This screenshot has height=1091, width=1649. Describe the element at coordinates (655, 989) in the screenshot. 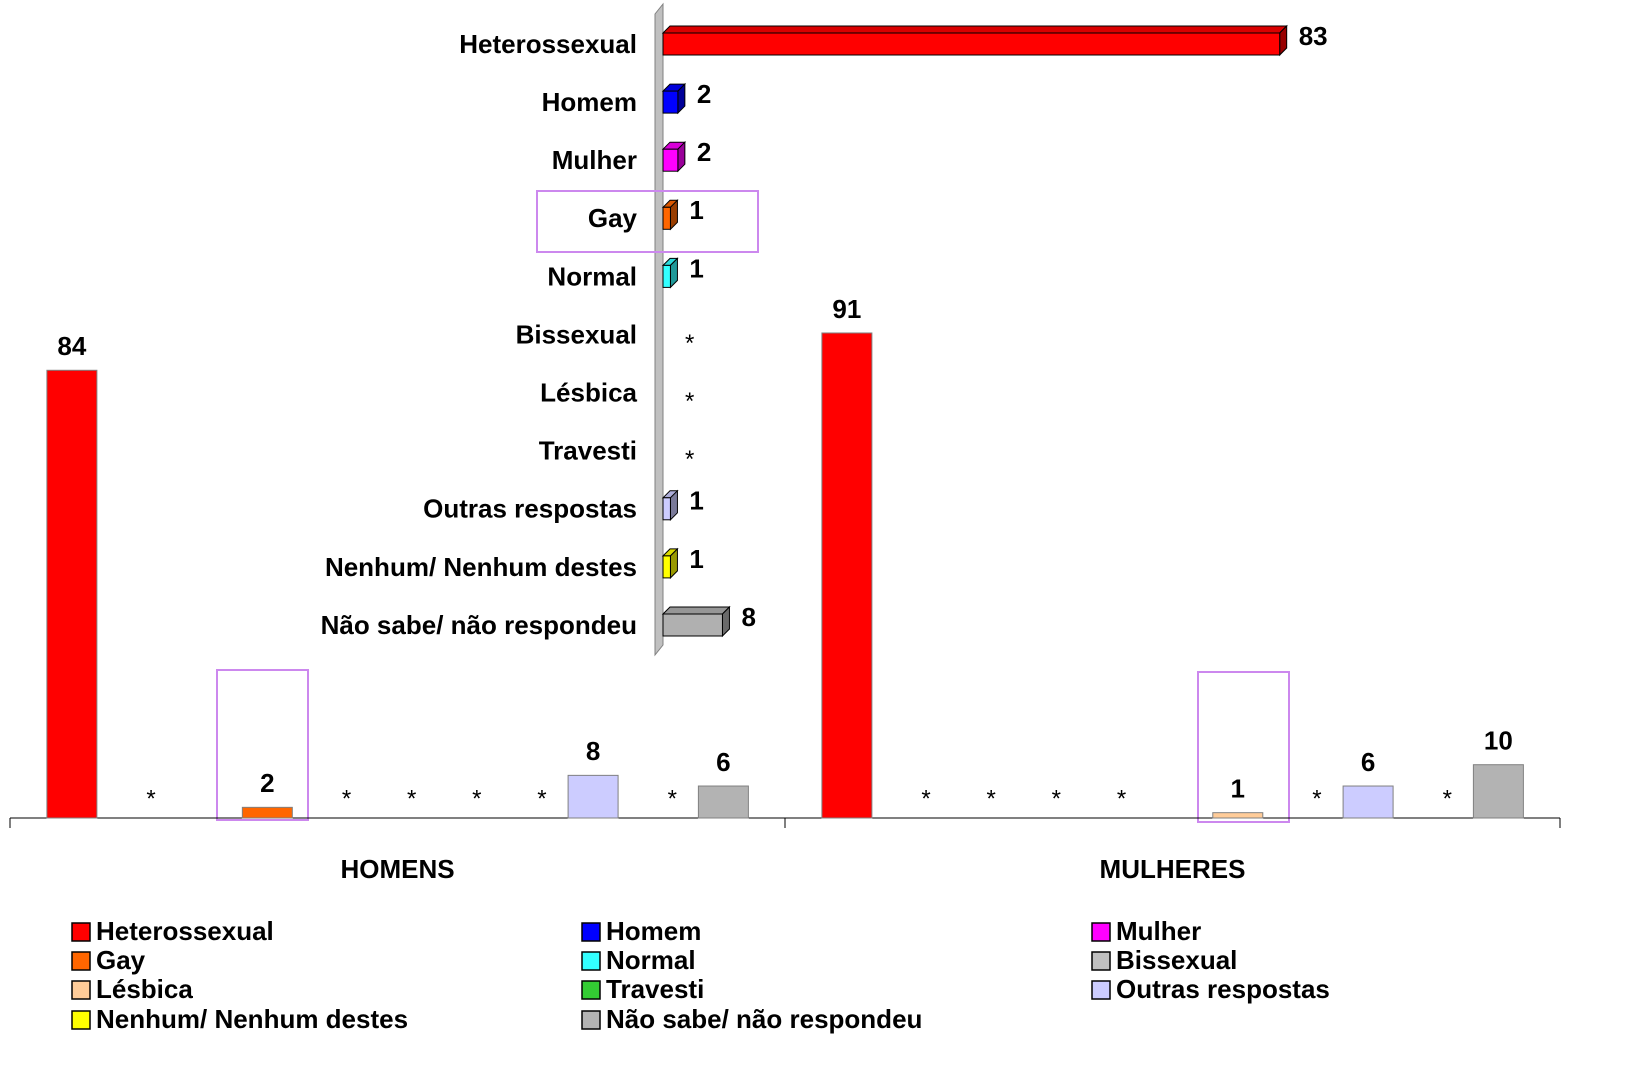

I see `legend-label: Travesti` at that location.